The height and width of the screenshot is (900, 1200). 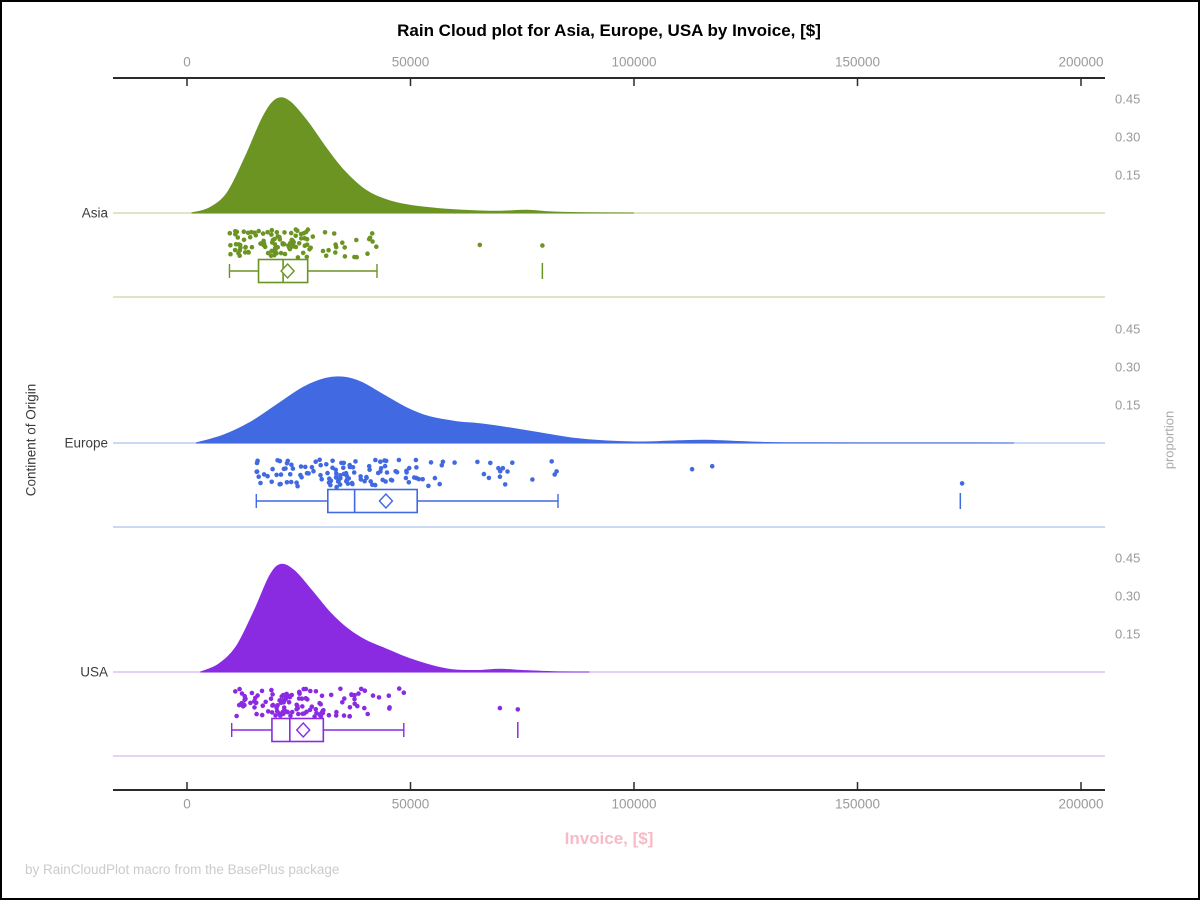 I want to click on mean-diamond, so click(x=303, y=730).